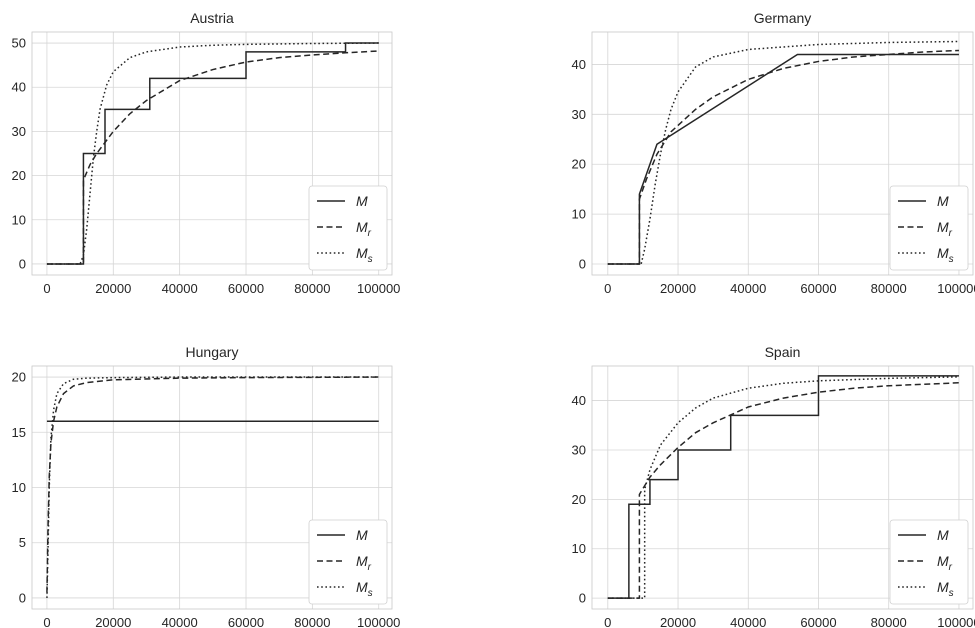 This screenshot has width=975, height=628. Describe the element at coordinates (212, 352) in the screenshot. I see `chart-title: Hungary` at that location.